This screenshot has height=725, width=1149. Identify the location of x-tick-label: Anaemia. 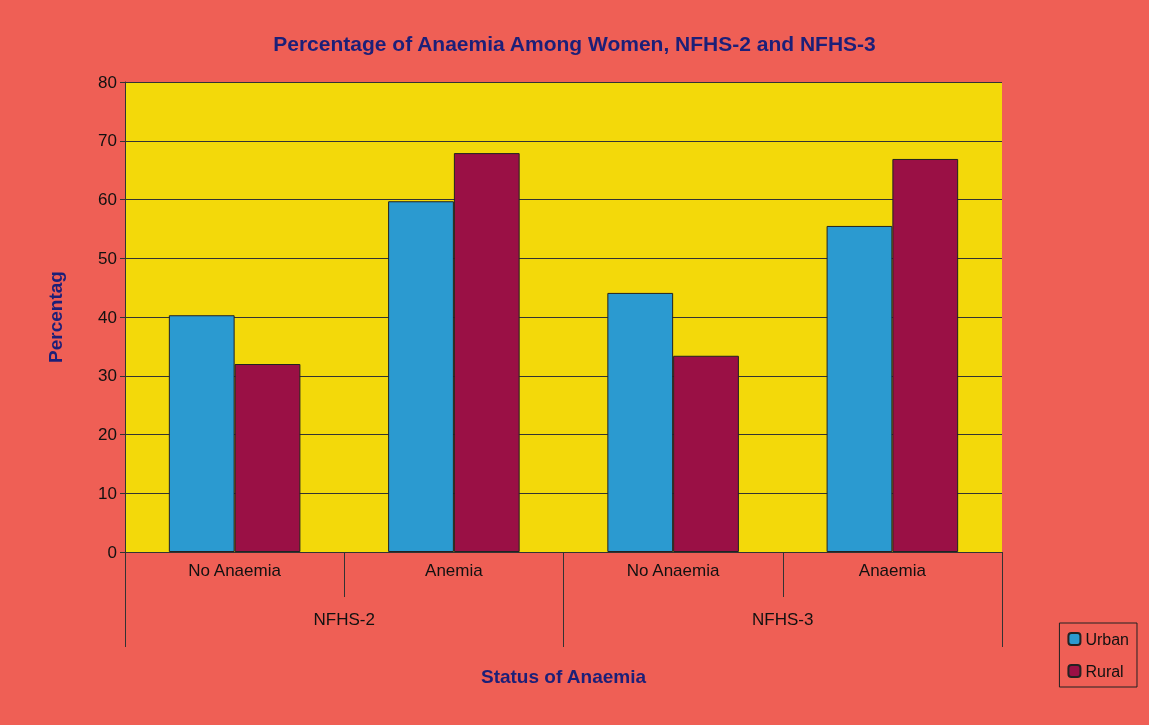
(892, 570).